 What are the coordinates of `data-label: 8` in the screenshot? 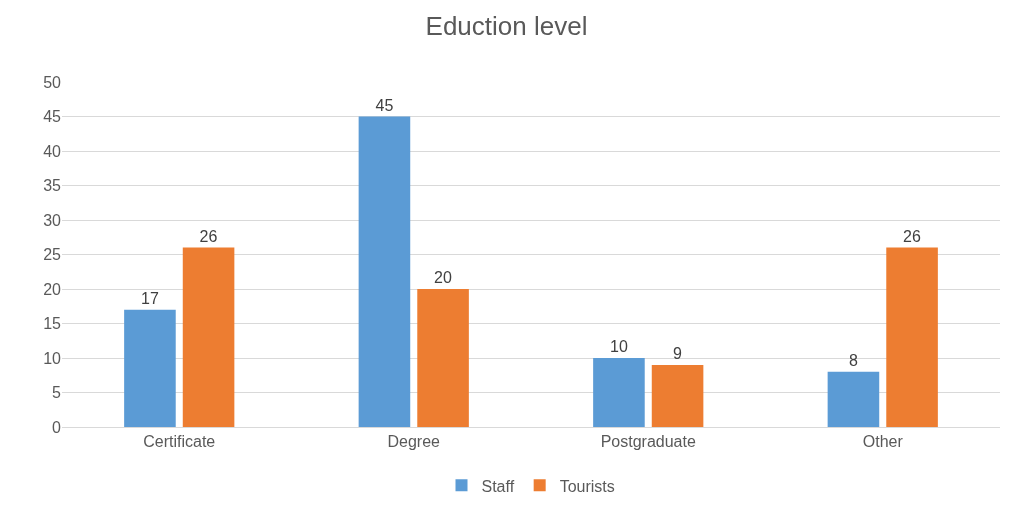 It's located at (853, 360).